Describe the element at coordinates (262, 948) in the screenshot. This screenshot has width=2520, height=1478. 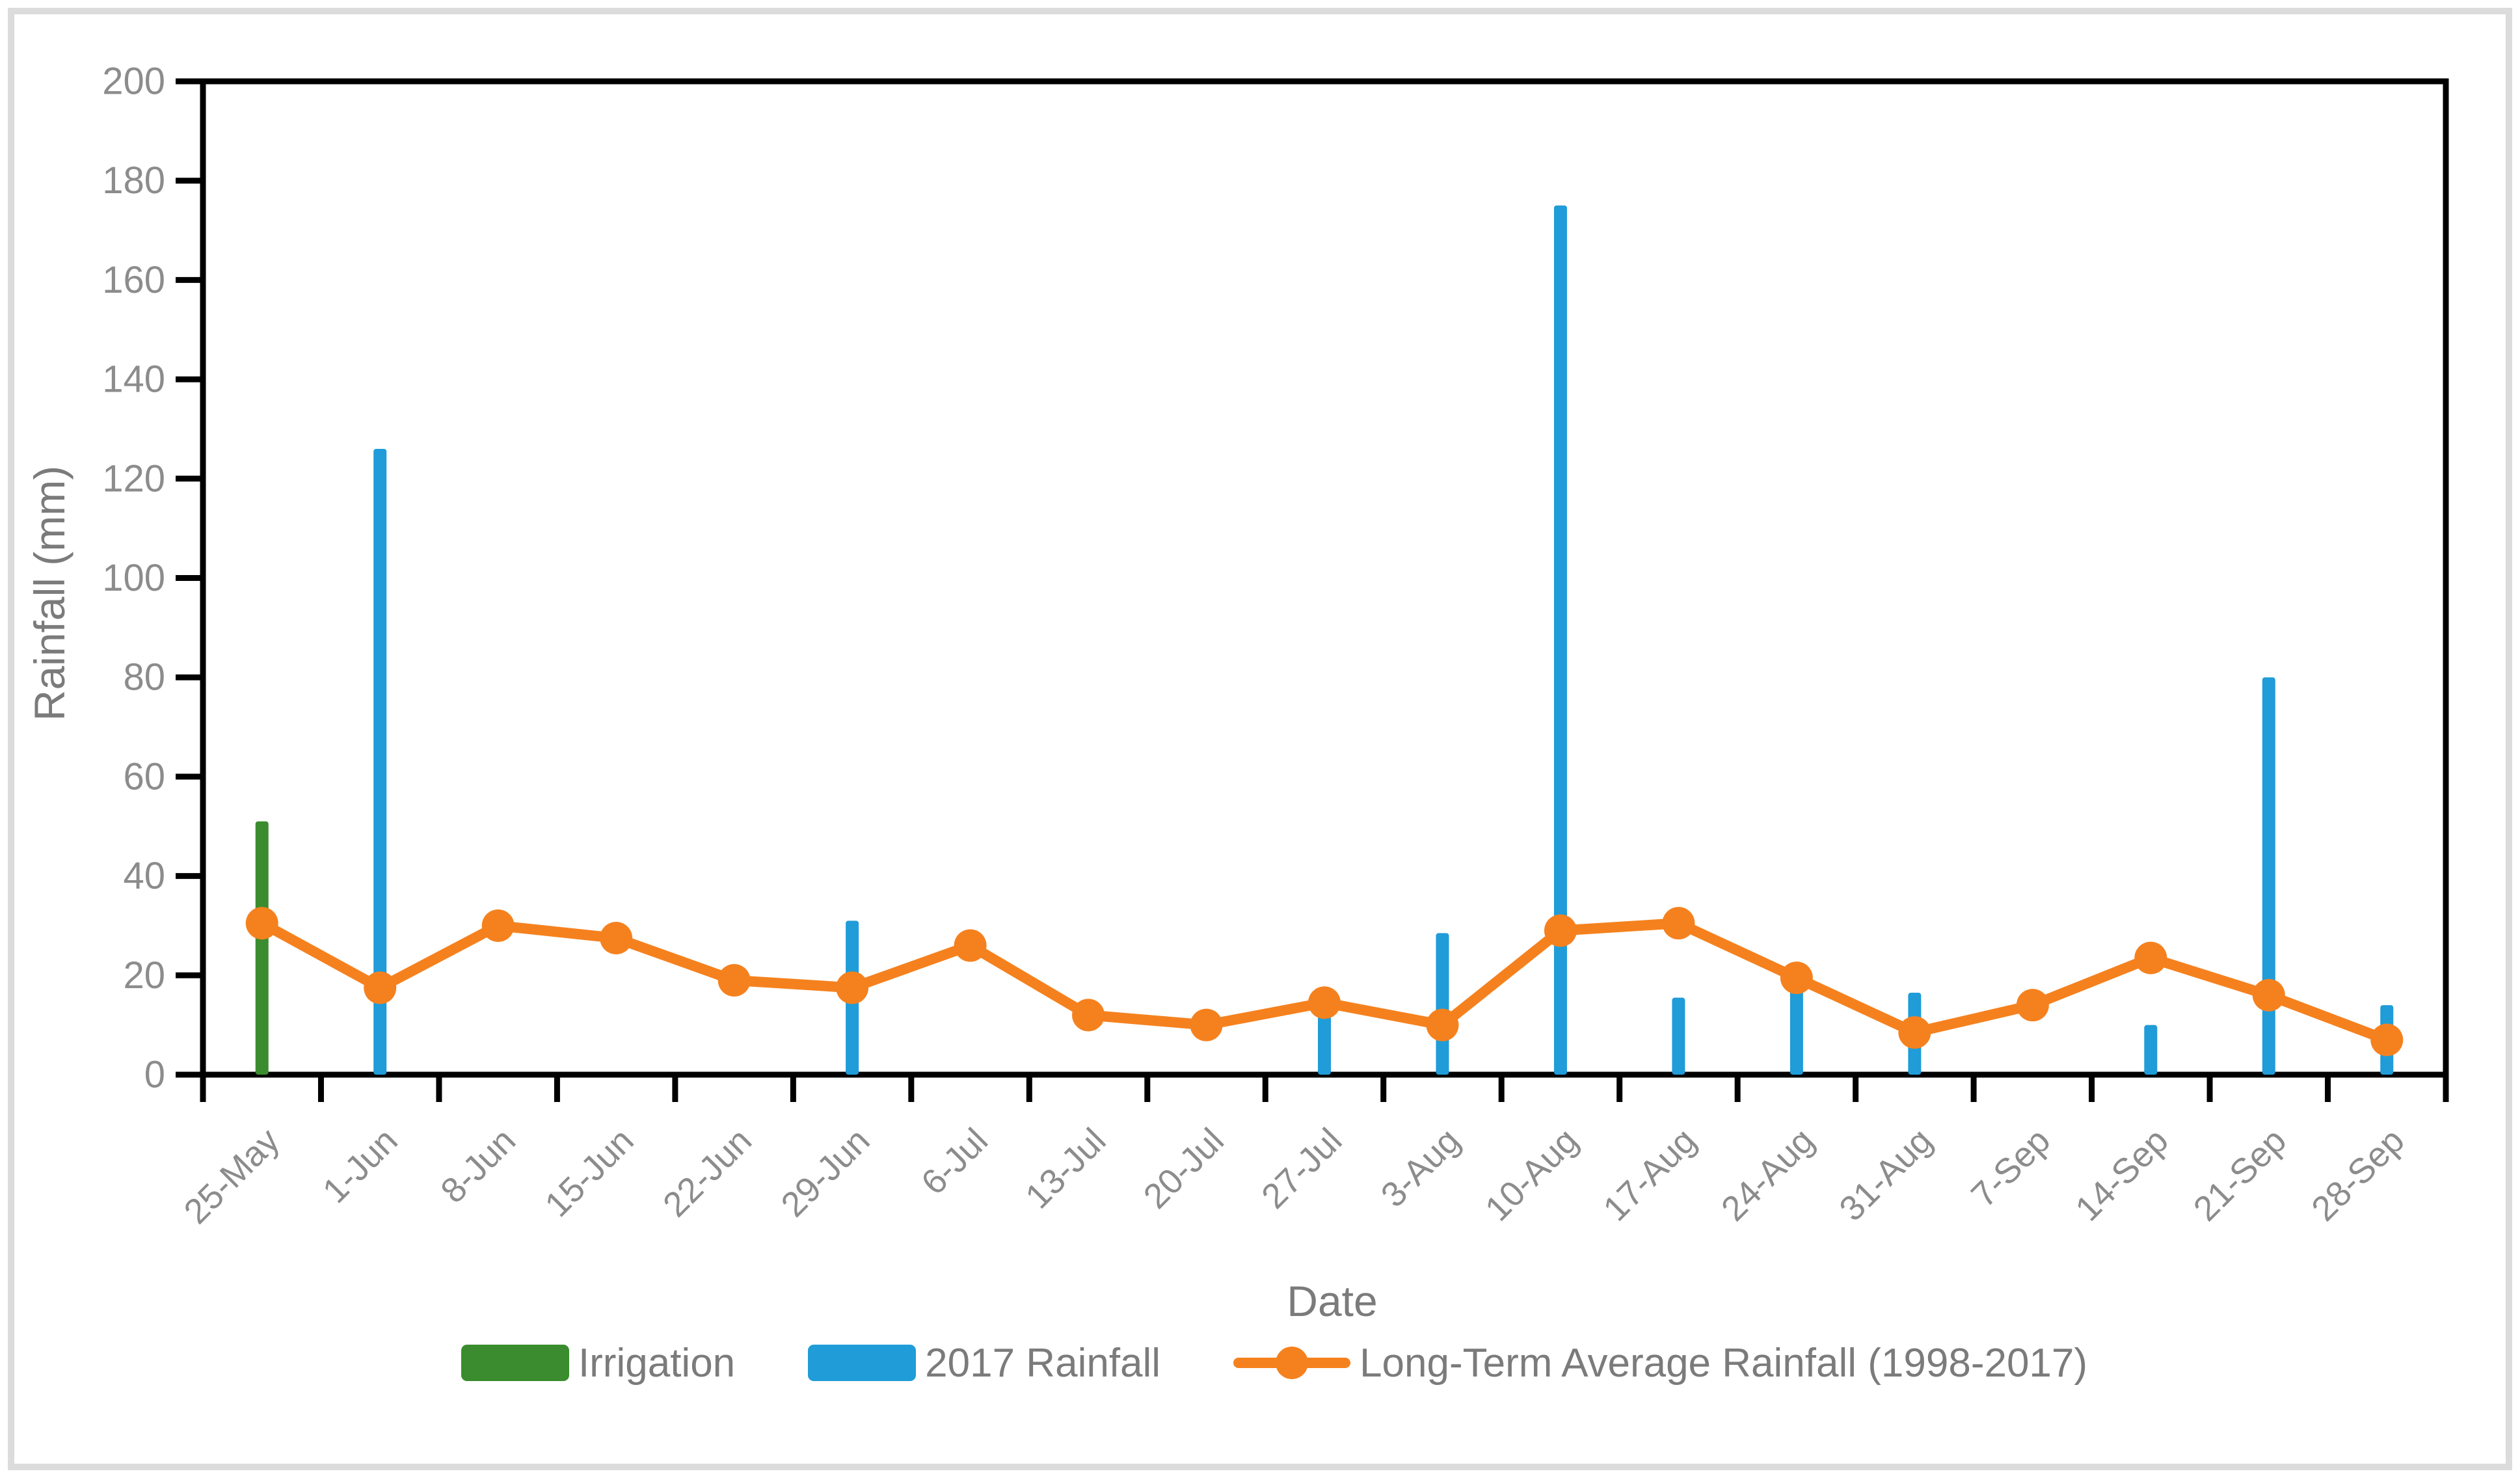
I see `irrigation-bar-25-May` at that location.